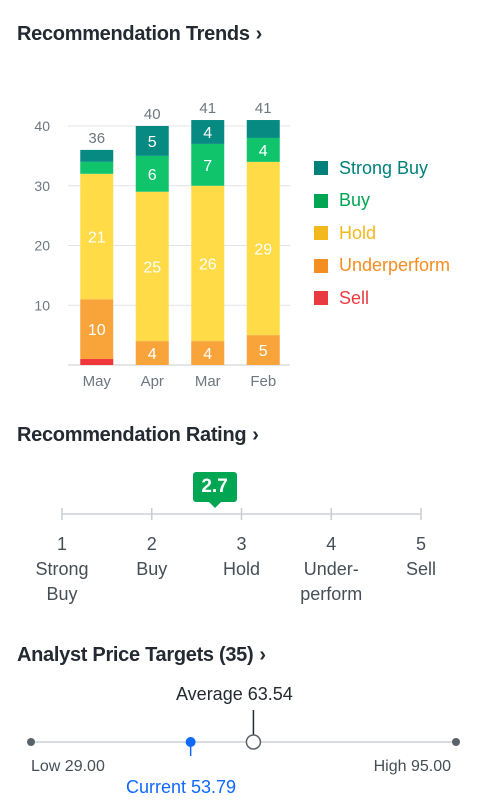 The image size is (477, 811). I want to click on bar-segment-sell, so click(97, 362).